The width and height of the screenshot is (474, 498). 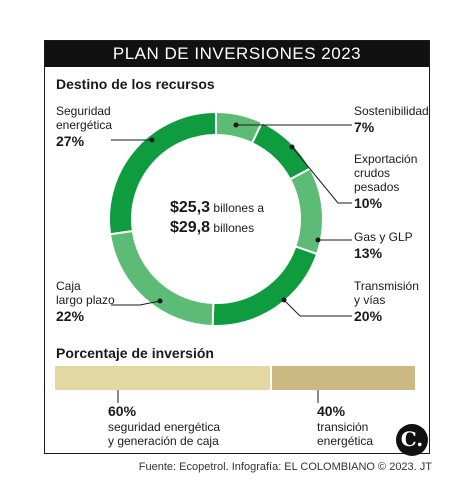 What do you see at coordinates (190, 207) in the screenshot?
I see `center-amount-1: $25,3` at bounding box center [190, 207].